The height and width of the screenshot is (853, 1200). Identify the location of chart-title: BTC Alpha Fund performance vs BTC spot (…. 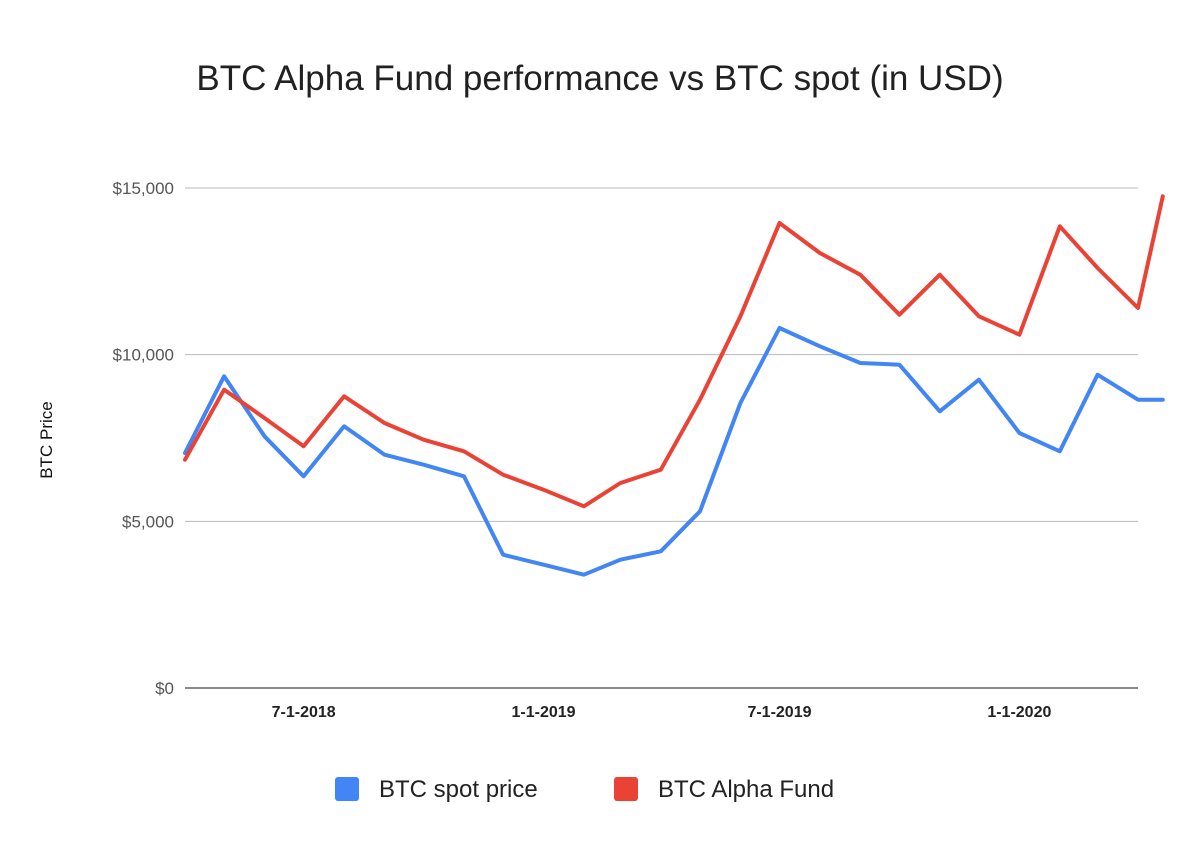
(599, 78).